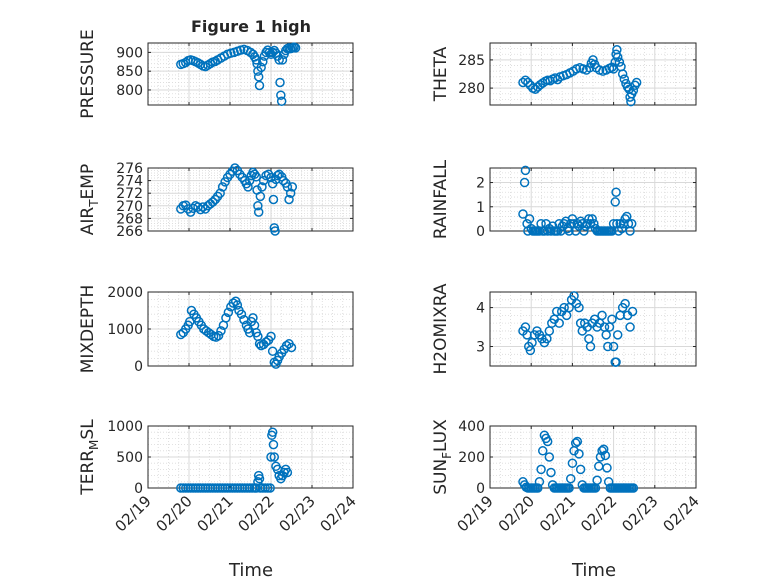 The width and height of the screenshot is (778, 583). I want to click on y-tick-label: 268, so click(129, 219).